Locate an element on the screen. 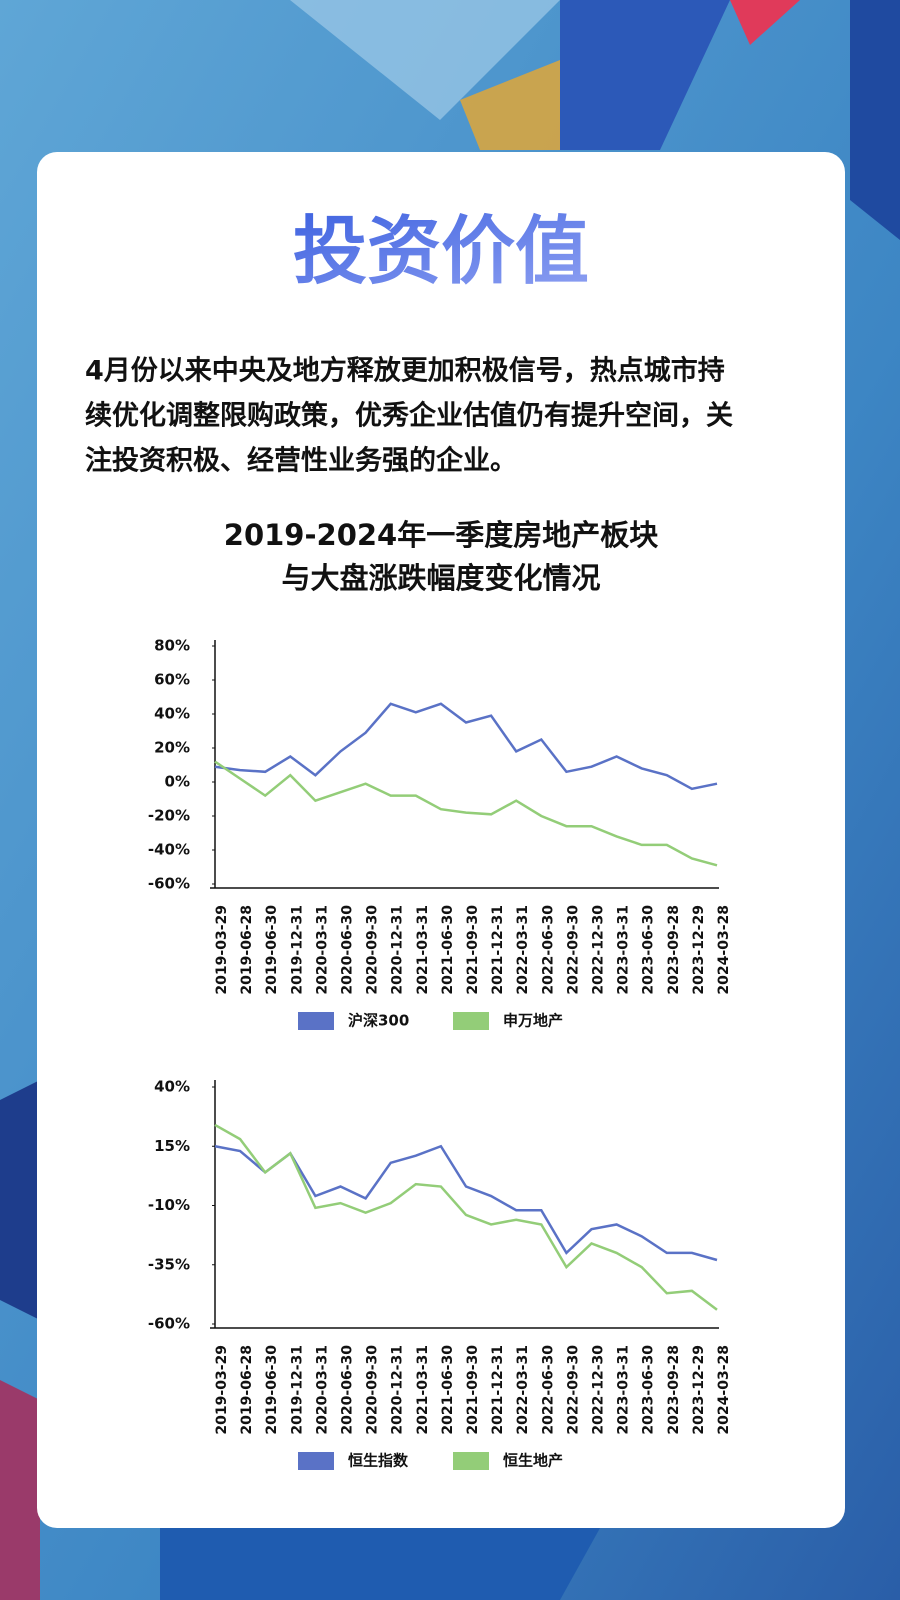 This screenshot has width=900, height=1600. title: 投资价值 is located at coordinates (441, 252).